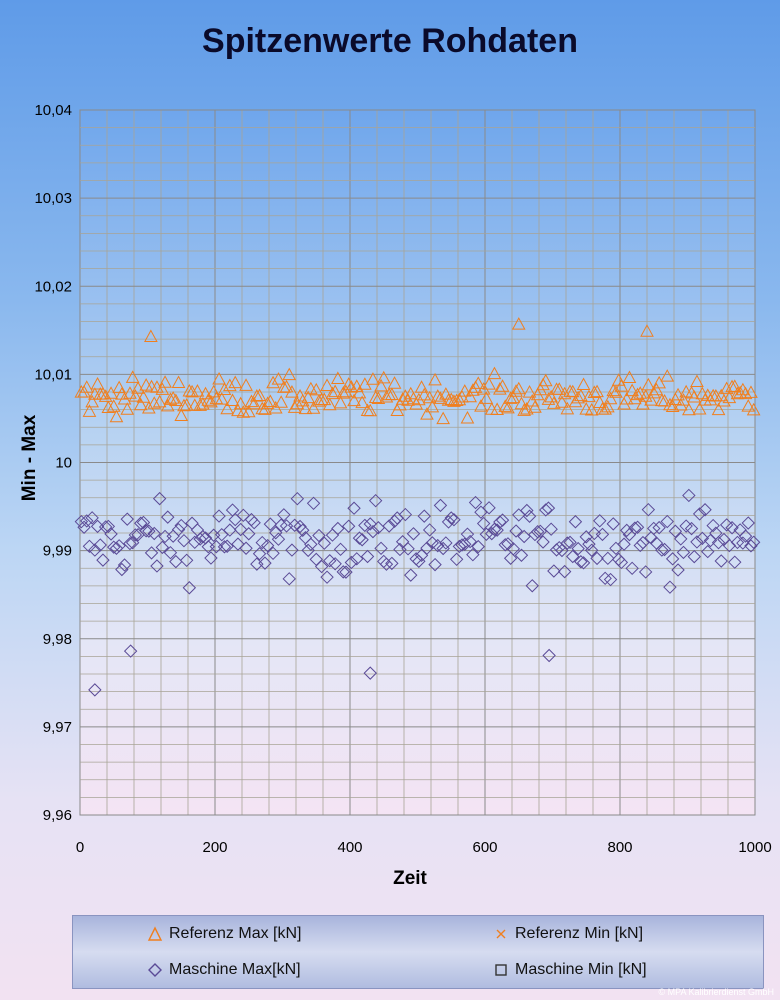  I want to click on y-tick-label: 9,99, so click(57, 551).